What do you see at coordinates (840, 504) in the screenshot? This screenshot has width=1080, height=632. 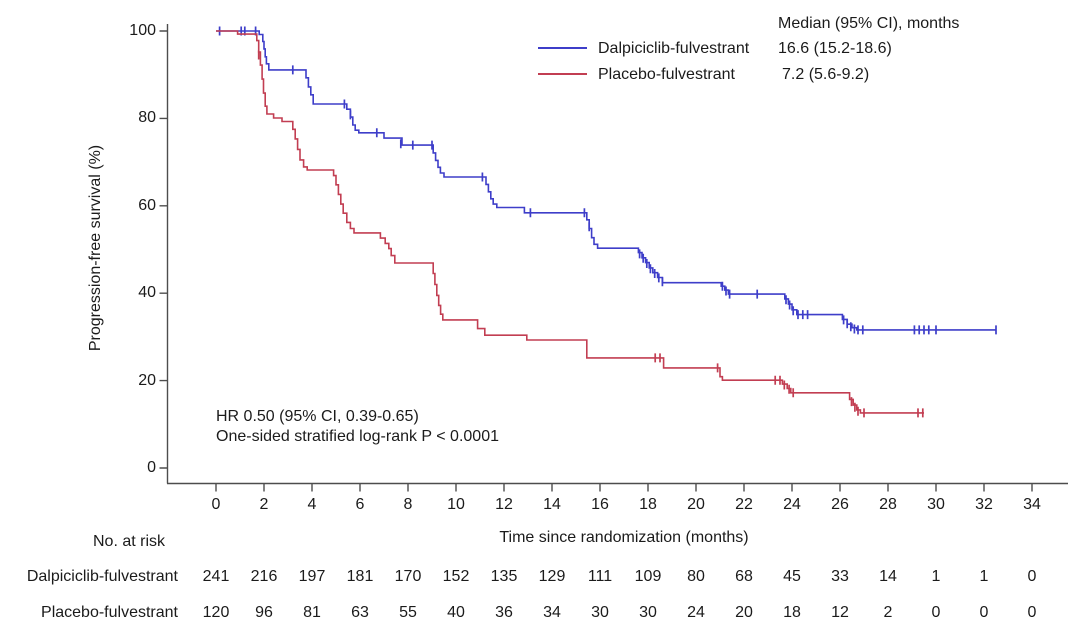 I see `x-tick-label-26: 26` at bounding box center [840, 504].